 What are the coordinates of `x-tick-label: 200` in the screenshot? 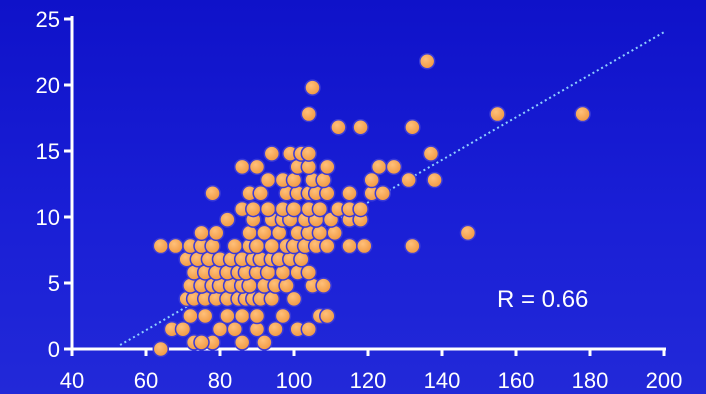 It's located at (664, 380).